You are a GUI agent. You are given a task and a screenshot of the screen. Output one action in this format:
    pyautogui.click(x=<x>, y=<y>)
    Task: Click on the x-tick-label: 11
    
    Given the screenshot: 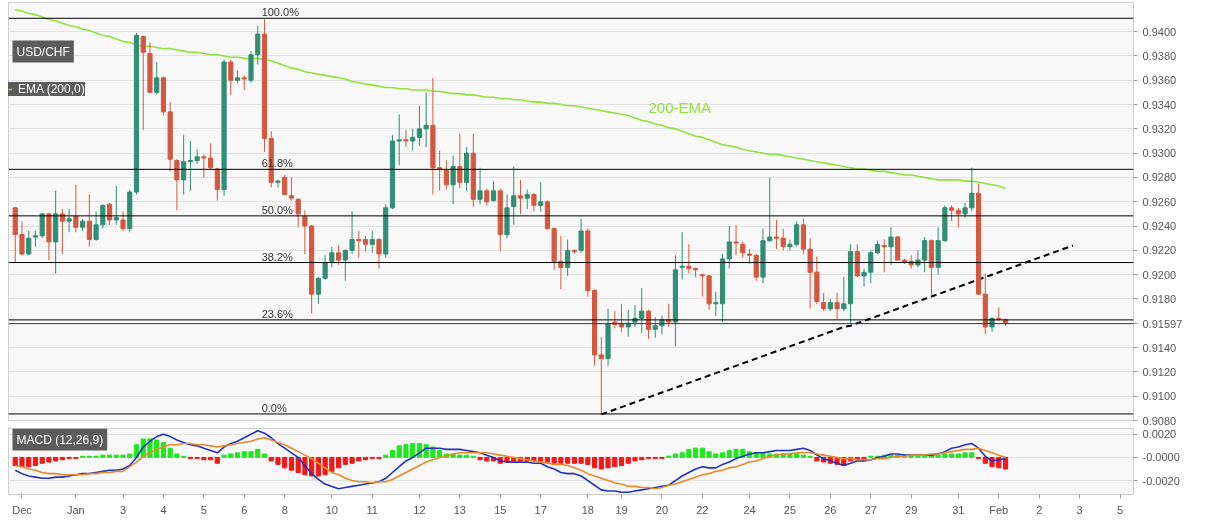 What is the action you would take?
    pyautogui.click(x=372, y=509)
    